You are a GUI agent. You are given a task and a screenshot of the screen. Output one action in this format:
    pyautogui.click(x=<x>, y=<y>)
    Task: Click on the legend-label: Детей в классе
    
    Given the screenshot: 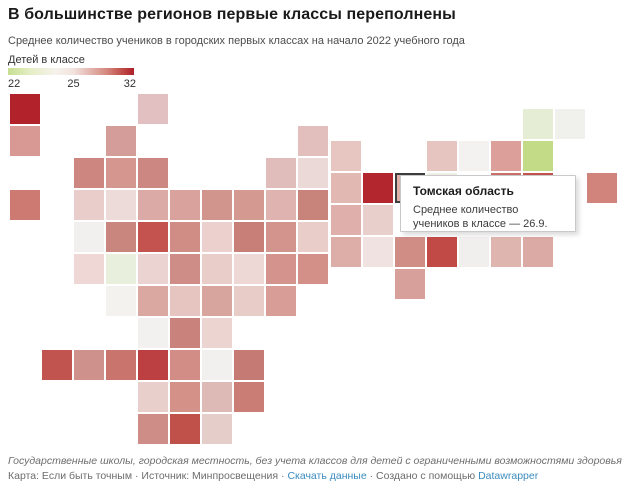 What is the action you would take?
    pyautogui.click(x=46, y=60)
    